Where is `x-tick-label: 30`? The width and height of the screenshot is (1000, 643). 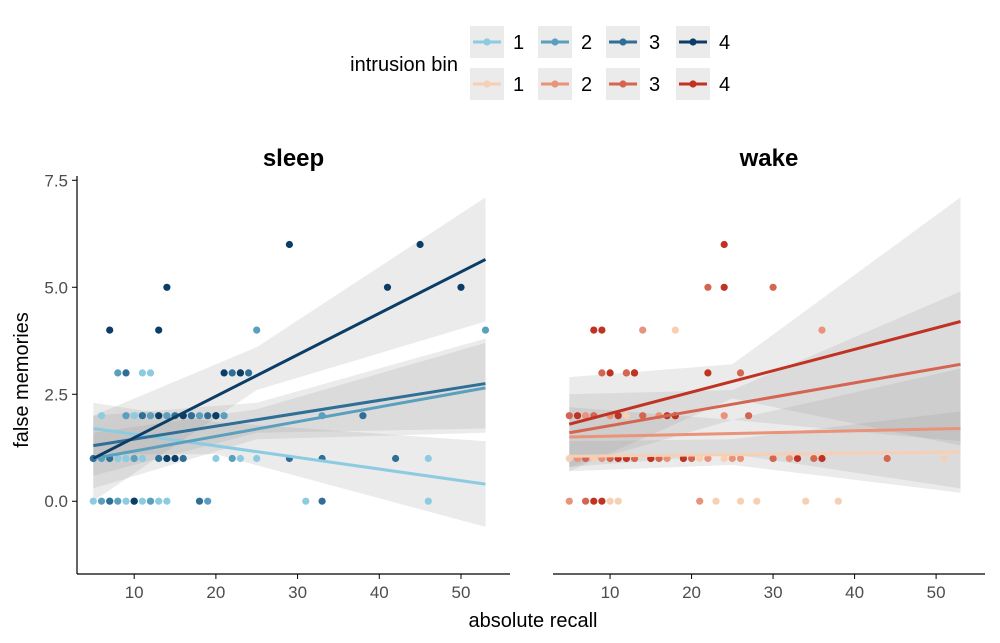
x-tick-label: 30 is located at coordinates (297, 592).